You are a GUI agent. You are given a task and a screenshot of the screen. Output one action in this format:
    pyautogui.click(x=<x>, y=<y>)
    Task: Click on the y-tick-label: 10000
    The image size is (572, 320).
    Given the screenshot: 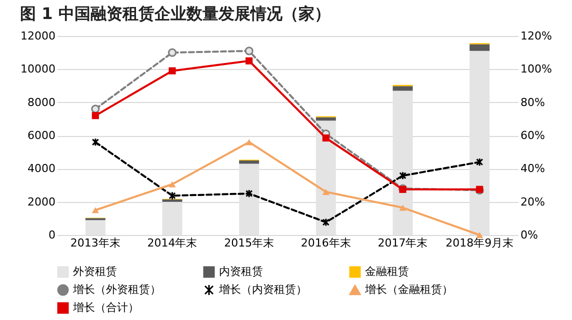 What is the action you would take?
    pyautogui.click(x=38, y=69)
    